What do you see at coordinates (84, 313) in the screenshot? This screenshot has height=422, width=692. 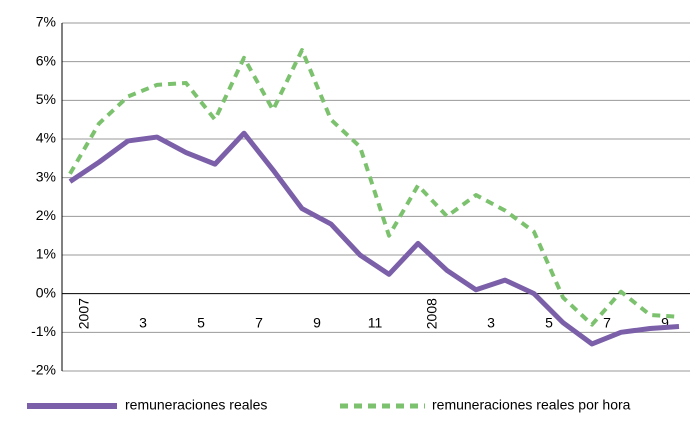 I see `x-tick-label: 2007` at bounding box center [84, 313].